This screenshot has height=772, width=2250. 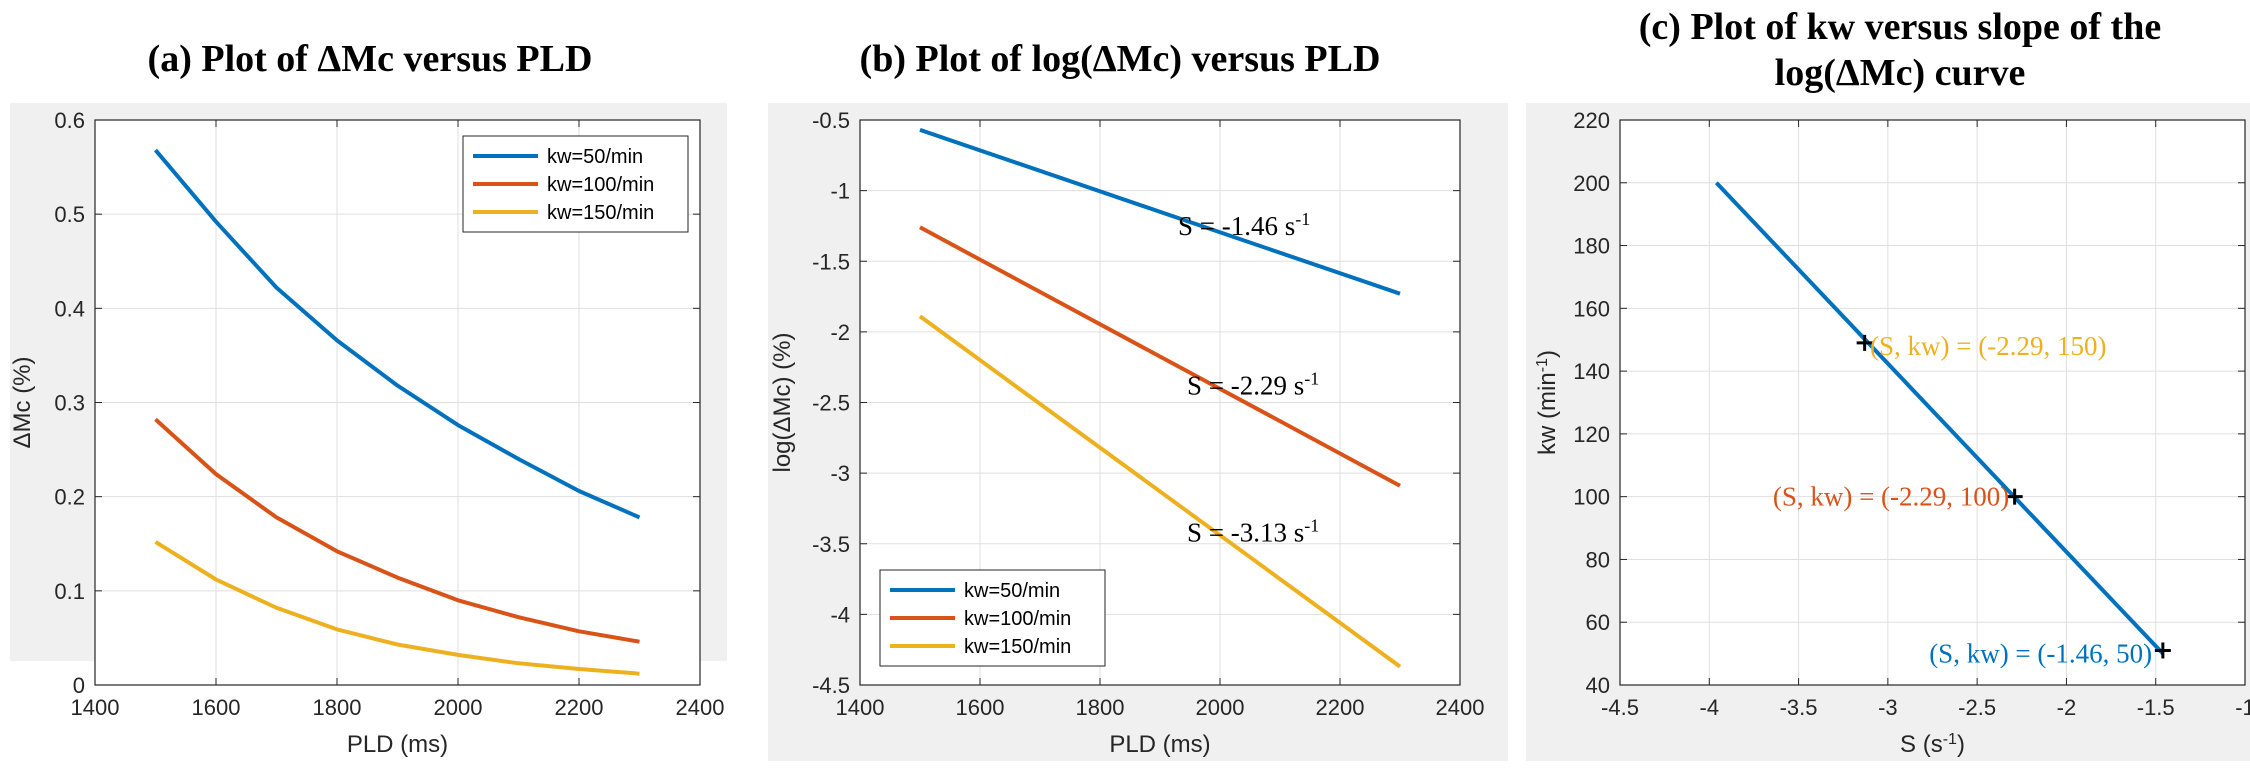 I want to click on y-tick-label: 140, so click(x=1591, y=371).